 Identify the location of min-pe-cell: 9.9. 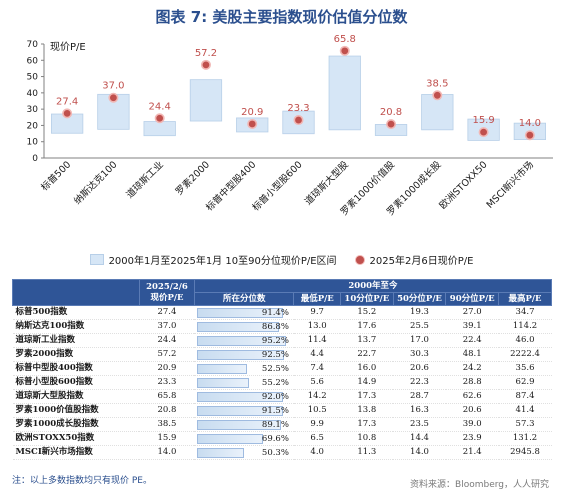
(317, 424).